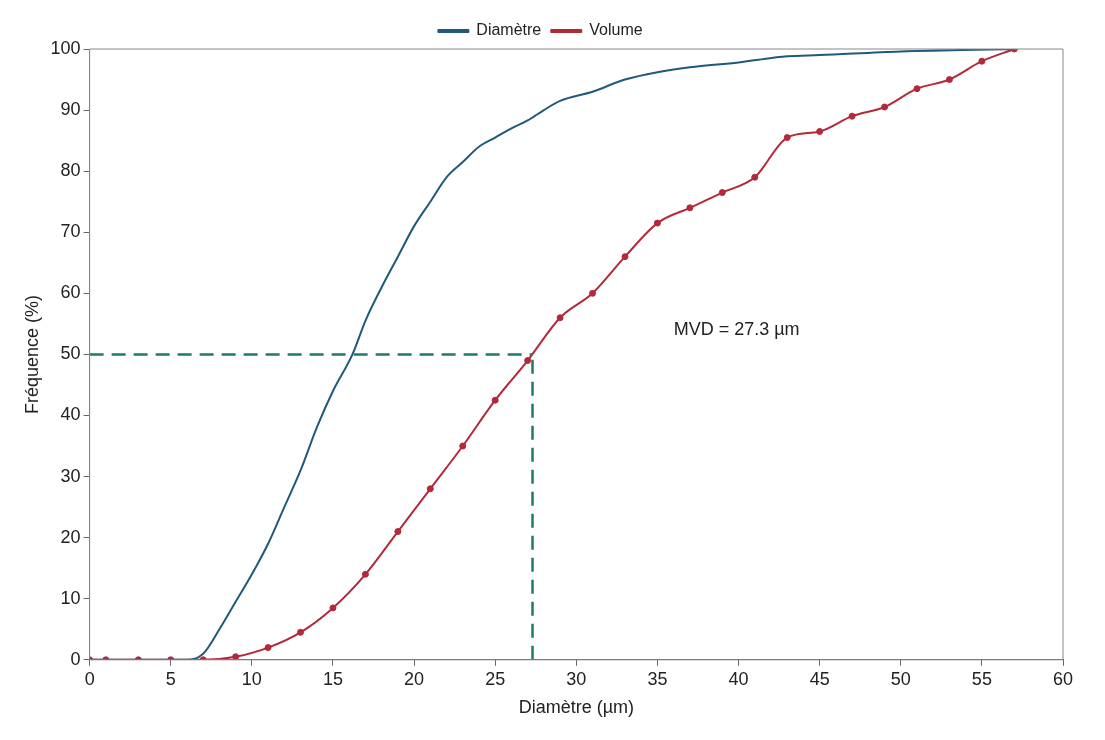 This screenshot has width=1105, height=740. Describe the element at coordinates (65, 47) in the screenshot. I see `y-tick-label: 100` at that location.